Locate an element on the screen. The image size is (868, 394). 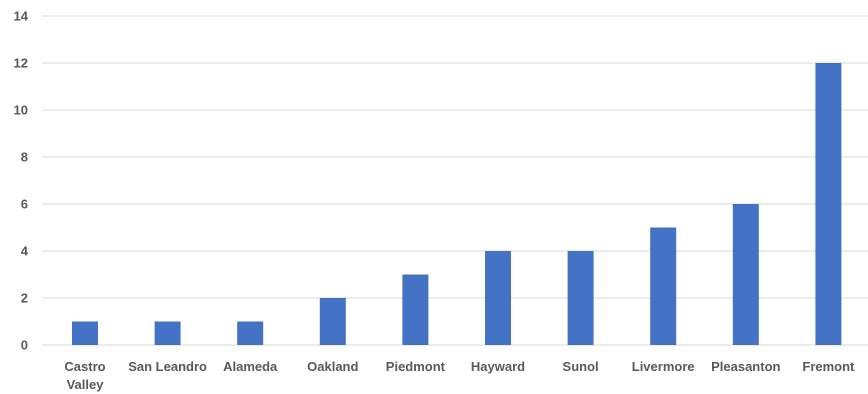
x-category-label-line: Livermore is located at coordinates (663, 366).